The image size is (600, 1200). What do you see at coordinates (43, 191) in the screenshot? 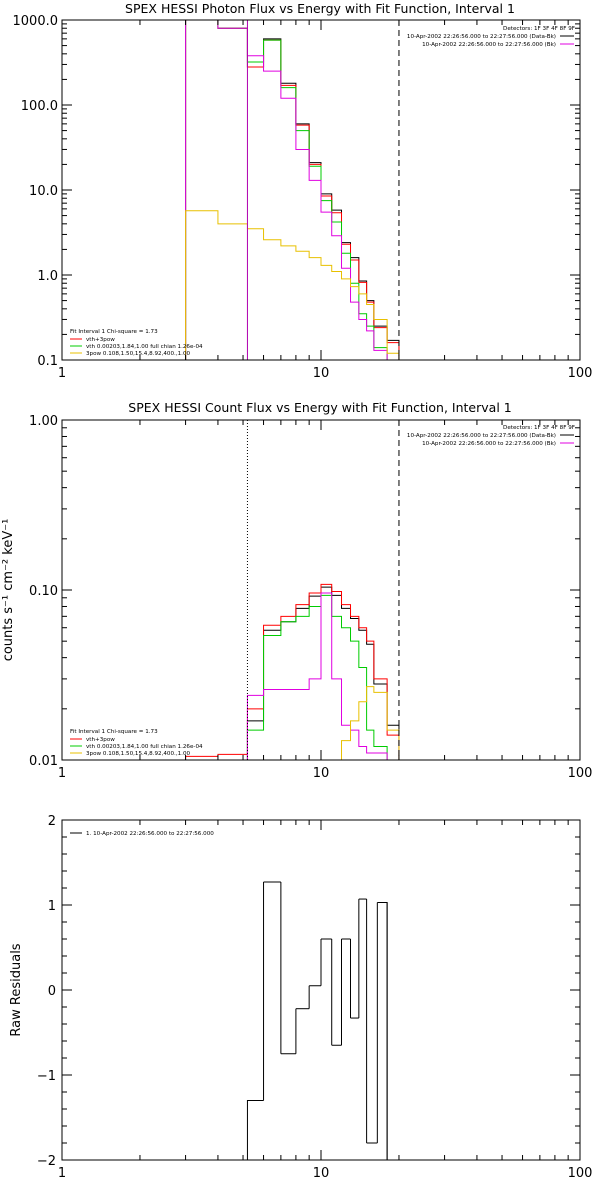
I see `y-tick-label: 10.0` at bounding box center [43, 191].